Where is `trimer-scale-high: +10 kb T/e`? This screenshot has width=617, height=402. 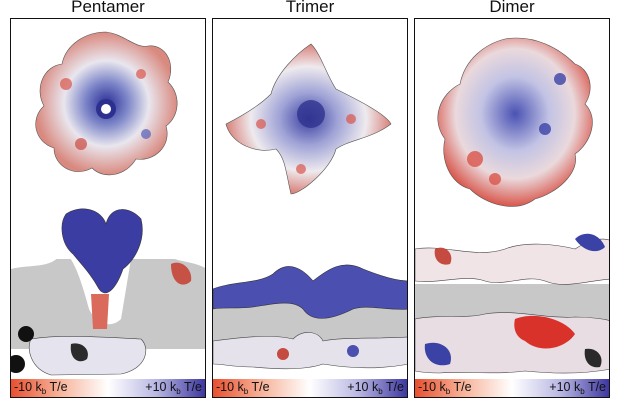
trimer-scale-high: +10 kb T/e is located at coordinates (375, 388).